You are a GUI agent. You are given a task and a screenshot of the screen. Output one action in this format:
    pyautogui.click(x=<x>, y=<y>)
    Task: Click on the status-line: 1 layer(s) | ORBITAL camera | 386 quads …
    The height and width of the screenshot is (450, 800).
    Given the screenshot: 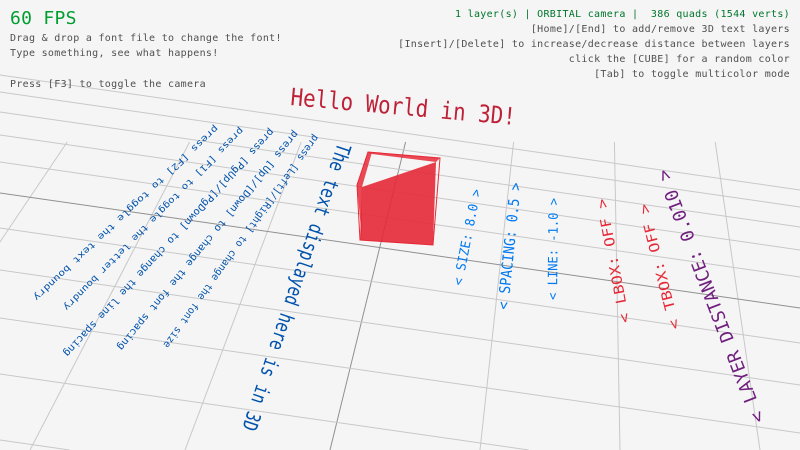 What is the action you would take?
    pyautogui.click(x=622, y=14)
    